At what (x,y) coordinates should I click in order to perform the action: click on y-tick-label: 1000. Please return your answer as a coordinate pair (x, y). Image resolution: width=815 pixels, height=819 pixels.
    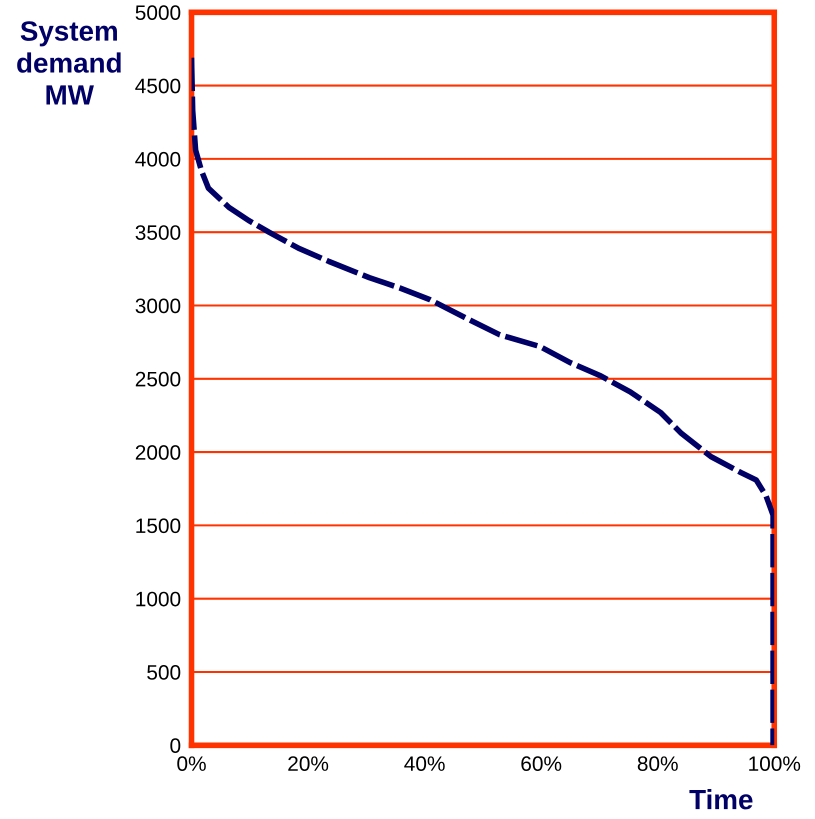
    Looking at the image, I should click on (158, 599).